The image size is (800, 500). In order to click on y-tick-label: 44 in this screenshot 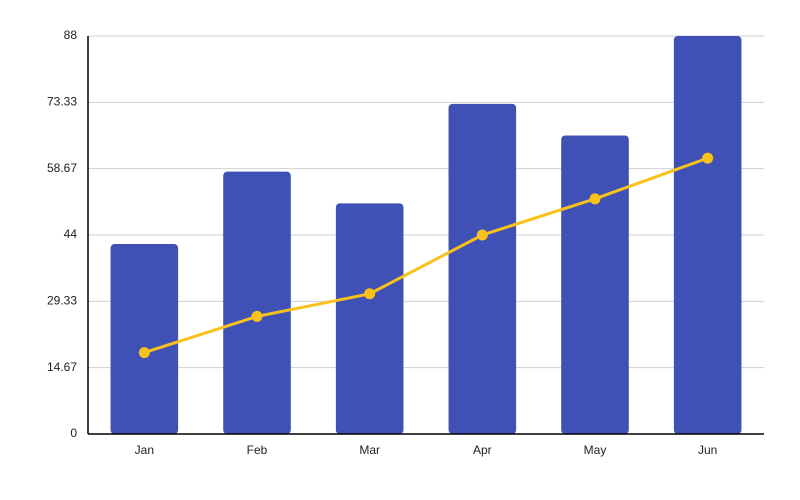, I will do `click(71, 234)`.